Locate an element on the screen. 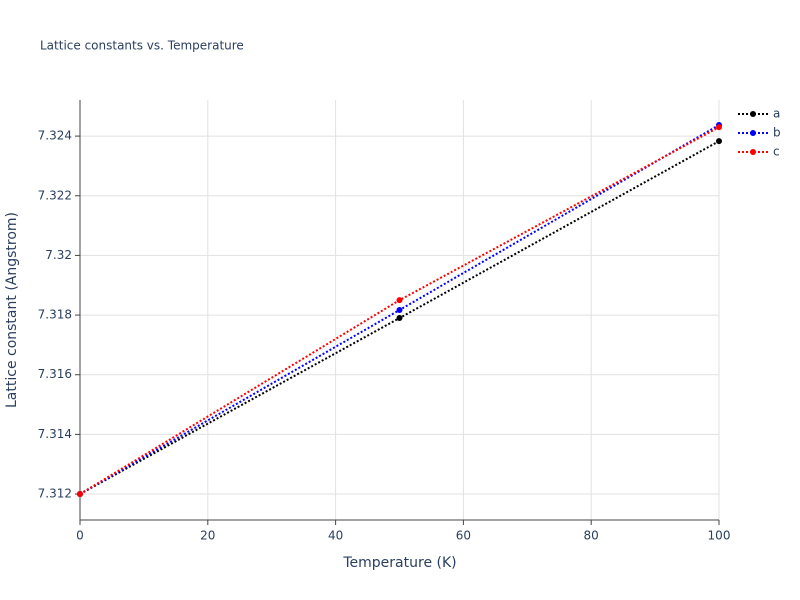 This screenshot has height=600, width=800. chart-title: Lattice constants vs. Temperature is located at coordinates (142, 46).